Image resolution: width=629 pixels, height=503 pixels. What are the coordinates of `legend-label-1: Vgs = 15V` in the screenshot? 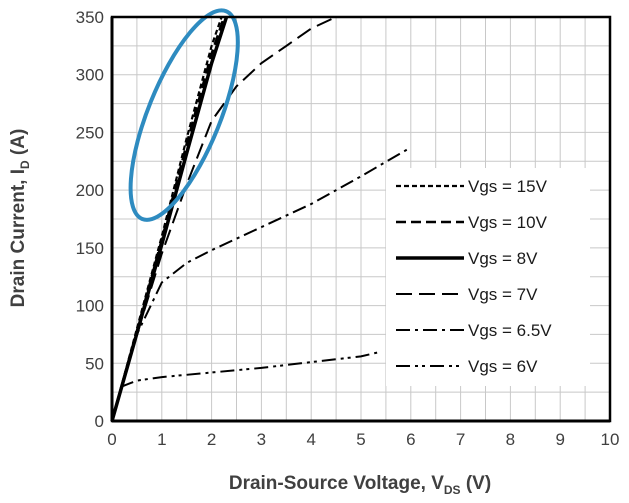 It's located at (508, 186).